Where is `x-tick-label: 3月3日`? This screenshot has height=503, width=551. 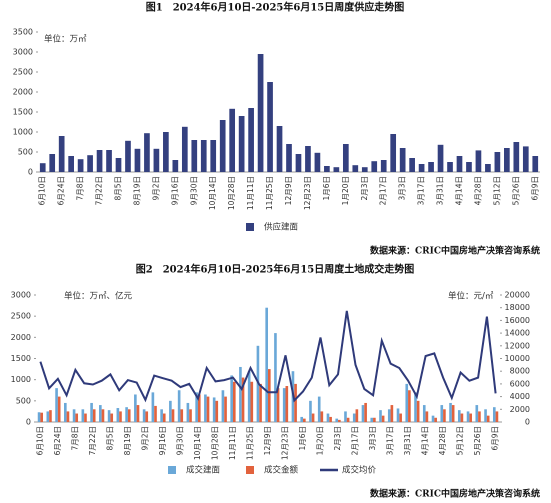
x-tick-label: 3月3日 is located at coordinates (402, 188).